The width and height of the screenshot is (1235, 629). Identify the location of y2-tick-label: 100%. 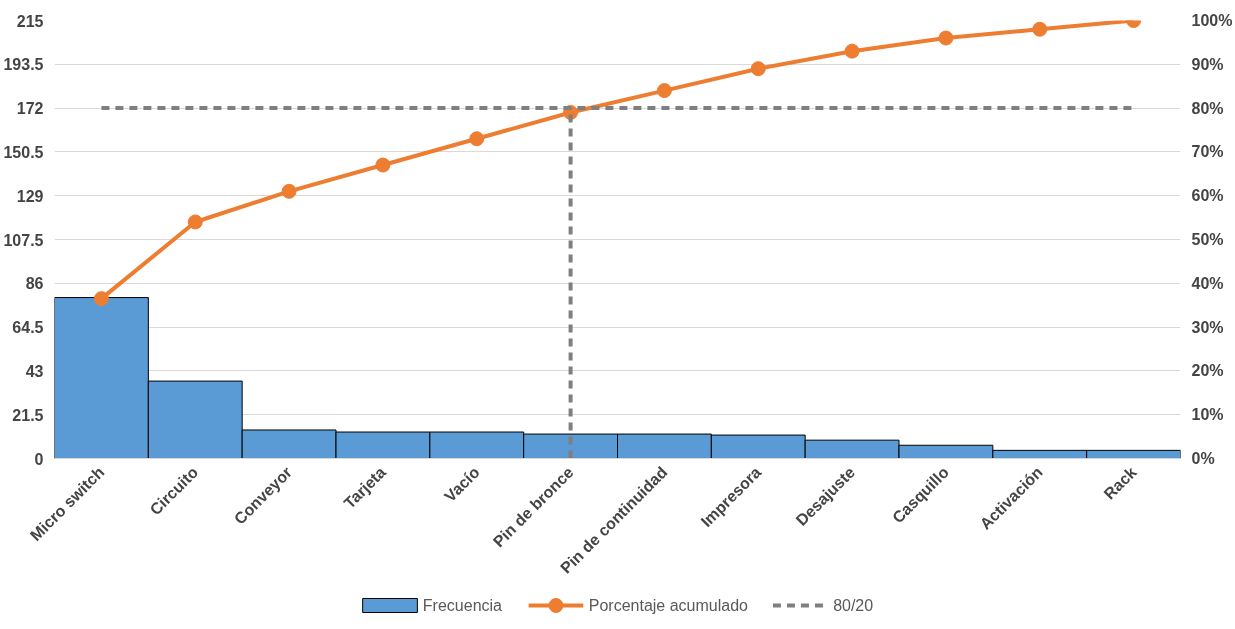
(1212, 20).